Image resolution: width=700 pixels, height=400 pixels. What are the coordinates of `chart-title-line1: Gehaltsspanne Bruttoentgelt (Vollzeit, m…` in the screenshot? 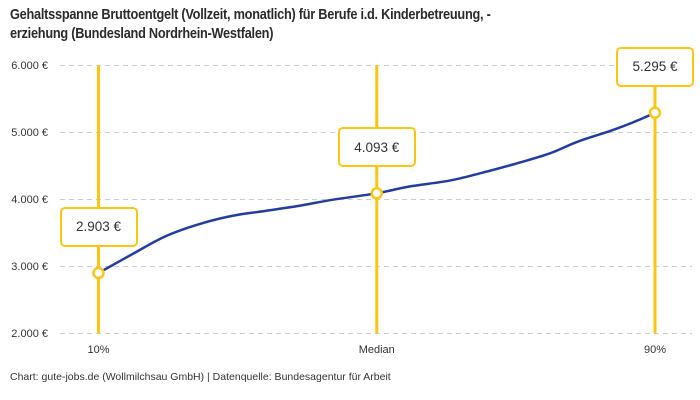 It's located at (250, 14).